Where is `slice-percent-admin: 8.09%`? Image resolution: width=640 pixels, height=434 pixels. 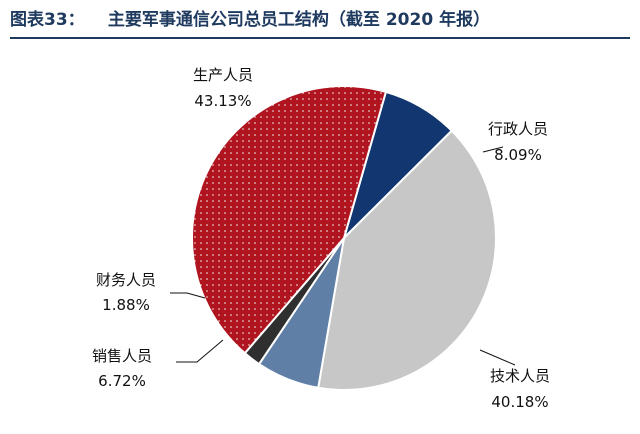
slice-percent-admin: 8.09% is located at coordinates (518, 155).